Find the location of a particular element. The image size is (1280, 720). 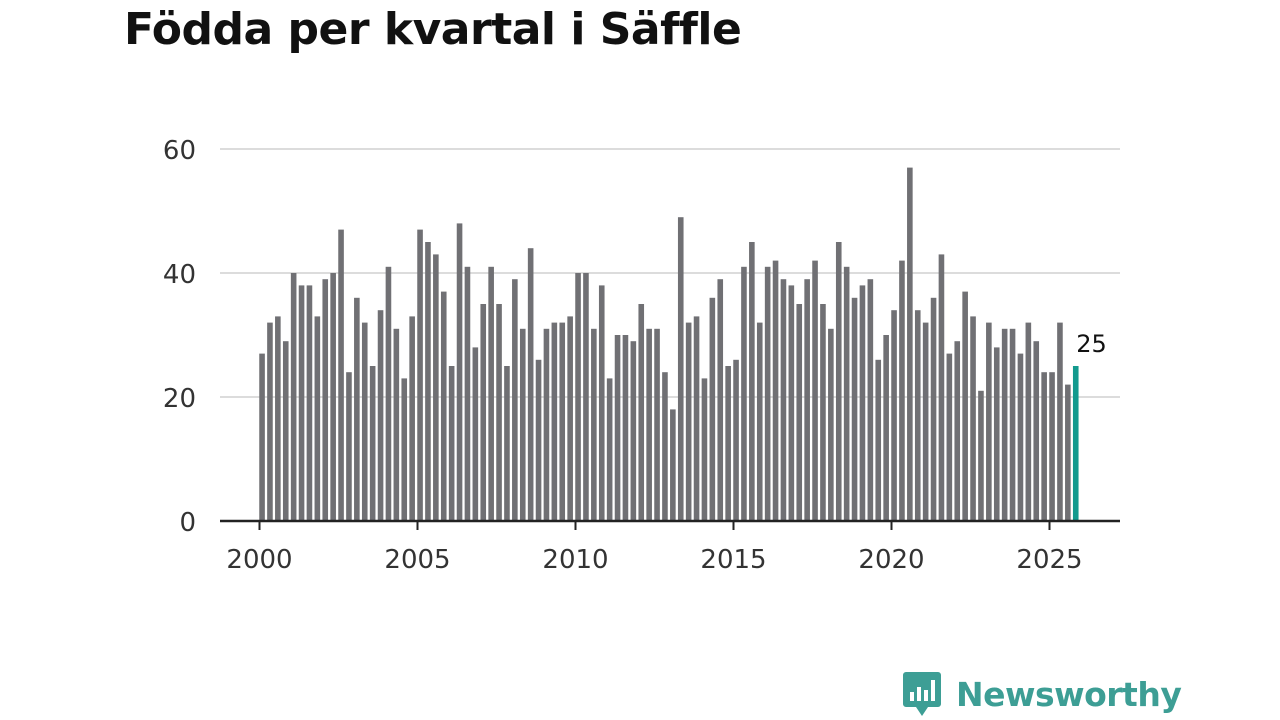

y-tick-label: 20 is located at coordinates (179, 399).